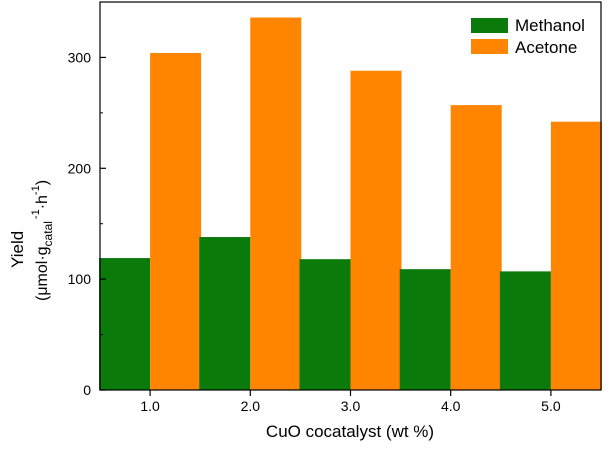 Image resolution: width=616 pixels, height=450 pixels. I want to click on x-tick-label: 5.0, so click(551, 406).